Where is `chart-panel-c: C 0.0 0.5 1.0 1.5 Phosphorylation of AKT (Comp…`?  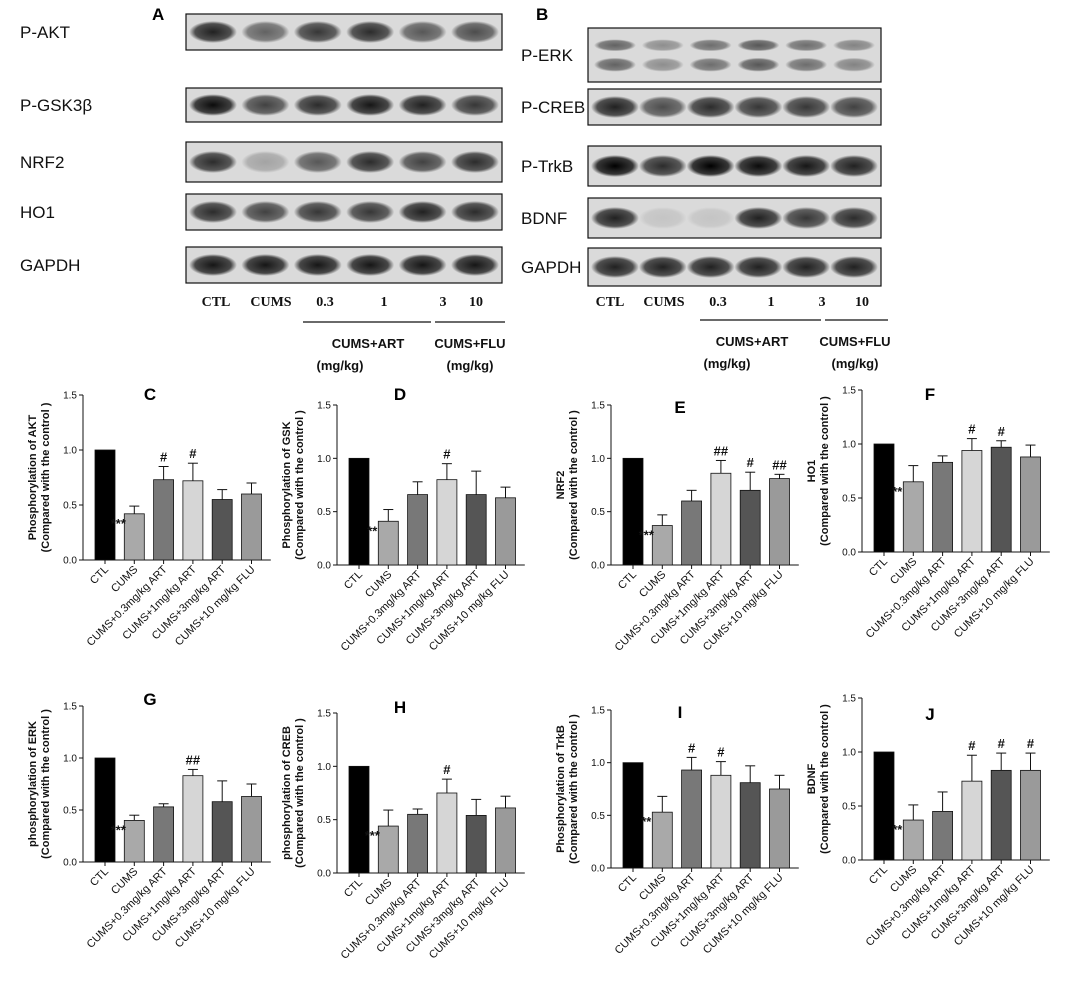
chart-panel-c: C 0.0 0.5 1.0 1.5 Phosphorylation of AKT (Comp… is located at coordinates (149, 517).